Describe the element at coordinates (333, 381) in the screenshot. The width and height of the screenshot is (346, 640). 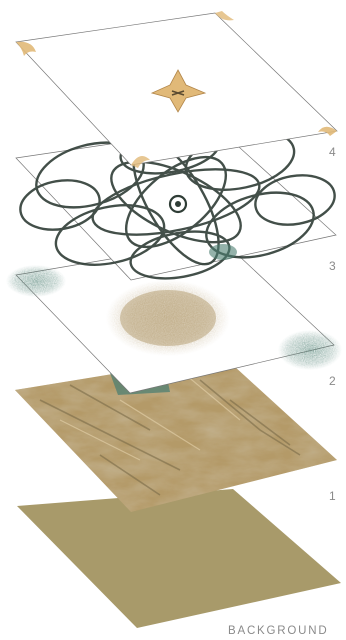
I see `layer-label-2: 2` at that location.